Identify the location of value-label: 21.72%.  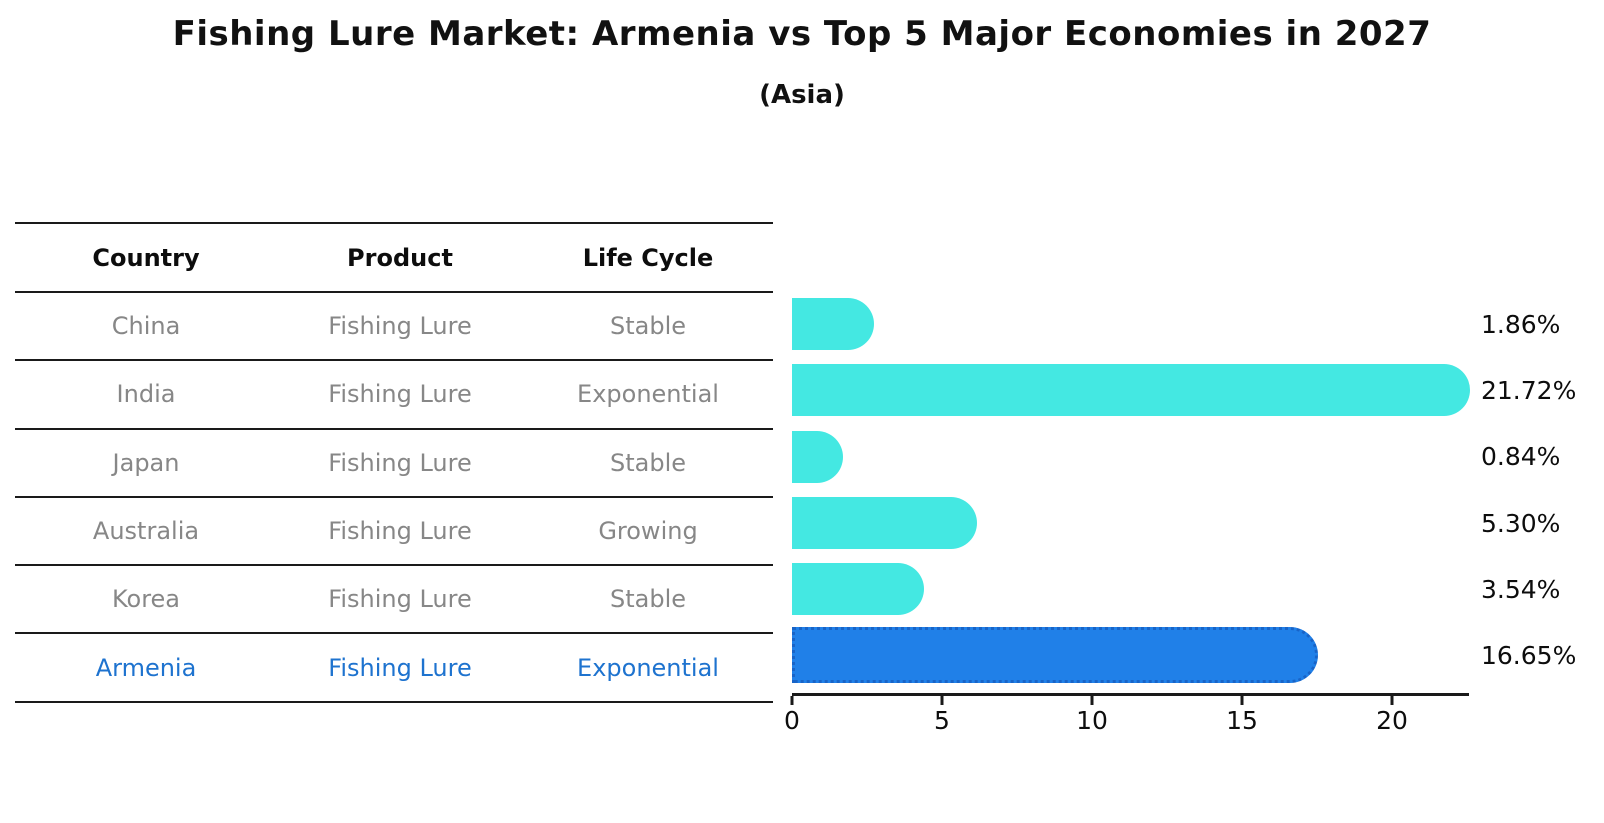
(1529, 390).